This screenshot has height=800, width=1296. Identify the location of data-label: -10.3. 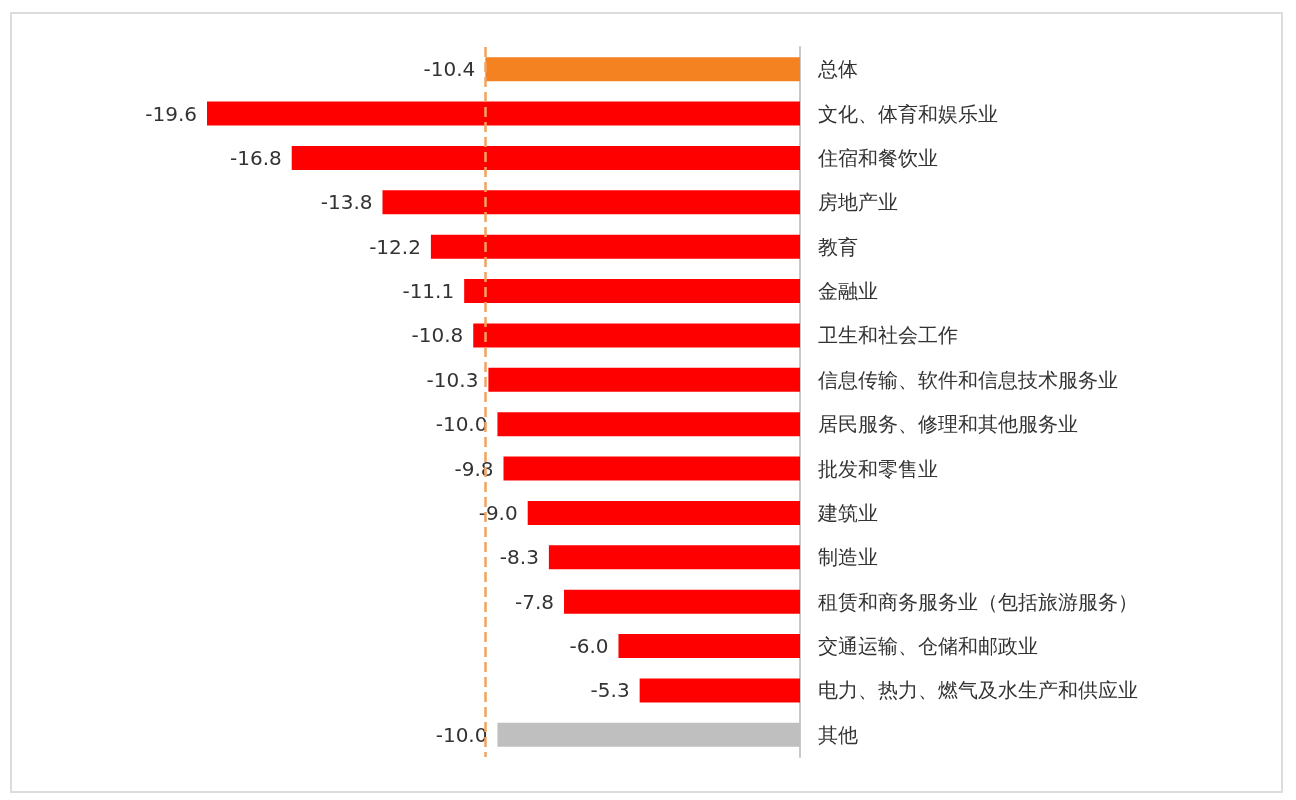
(452, 379).